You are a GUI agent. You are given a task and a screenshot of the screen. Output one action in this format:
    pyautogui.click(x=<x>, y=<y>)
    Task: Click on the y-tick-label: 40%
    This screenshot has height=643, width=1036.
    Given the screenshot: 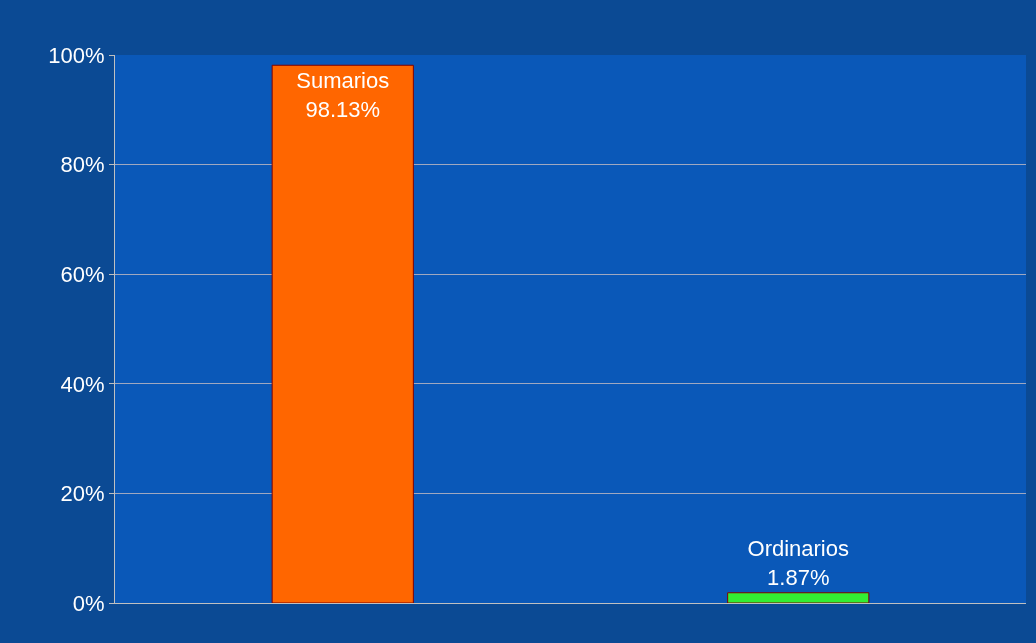 What is the action you would take?
    pyautogui.click(x=82, y=384)
    